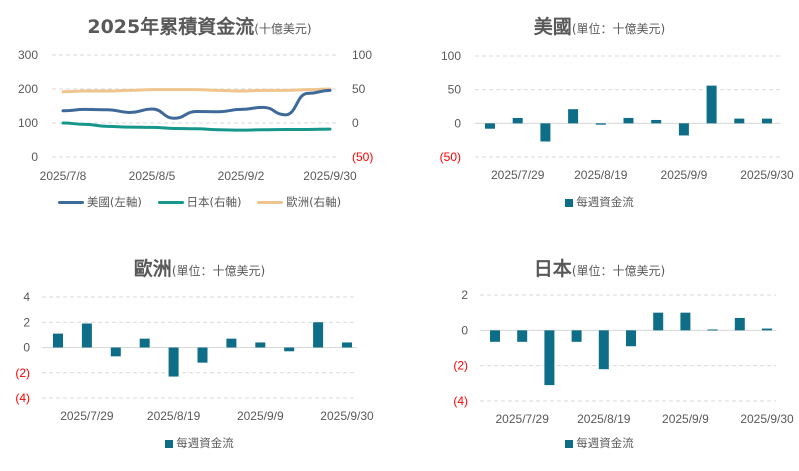 The height and width of the screenshot is (471, 799). Describe the element at coordinates (355, 123) in the screenshot. I see `y-right-tick-label: 0` at that location.